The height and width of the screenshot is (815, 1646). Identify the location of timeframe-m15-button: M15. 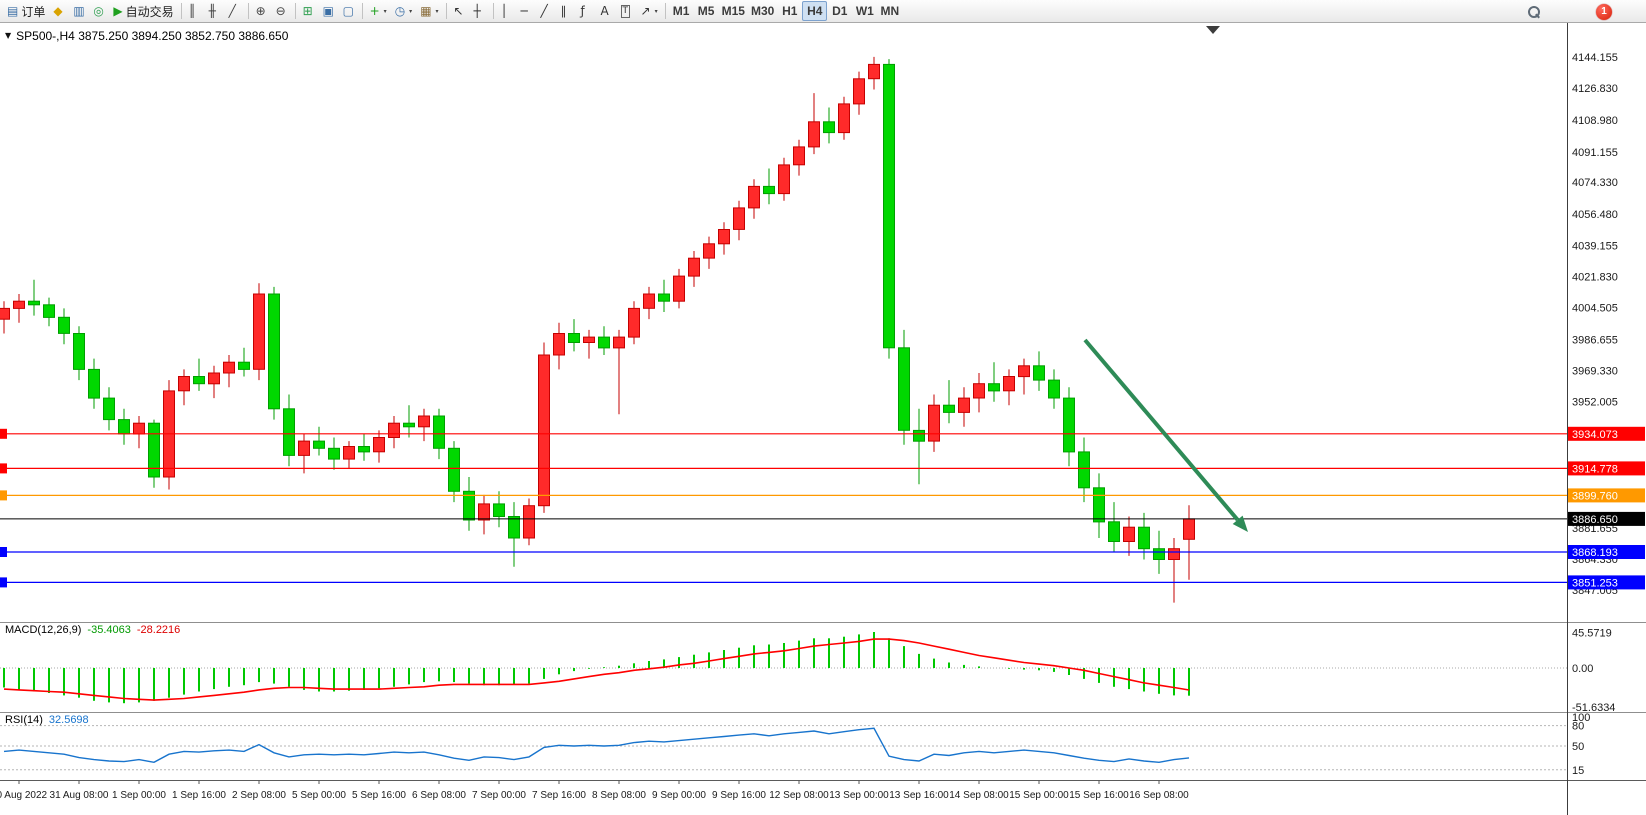
(733, 11).